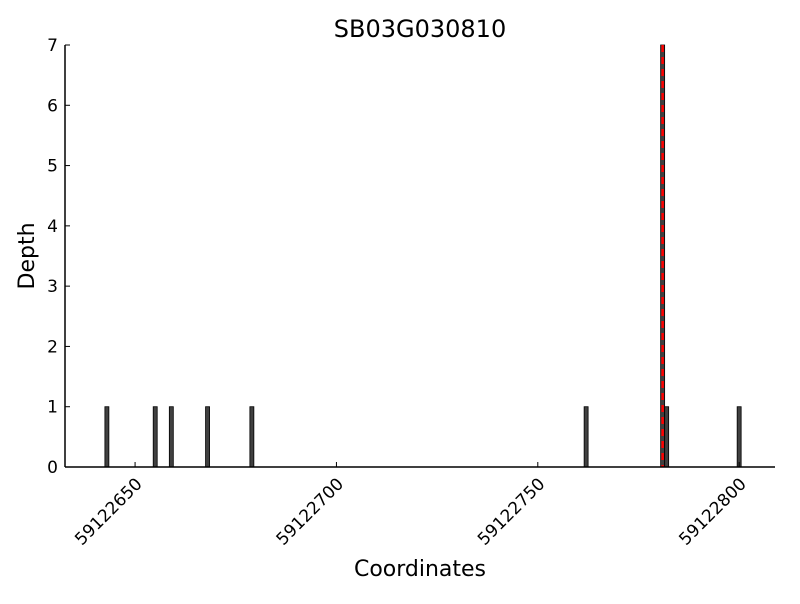  Describe the element at coordinates (108, 511) in the screenshot. I see `x-tick-label: 59122650` at that location.